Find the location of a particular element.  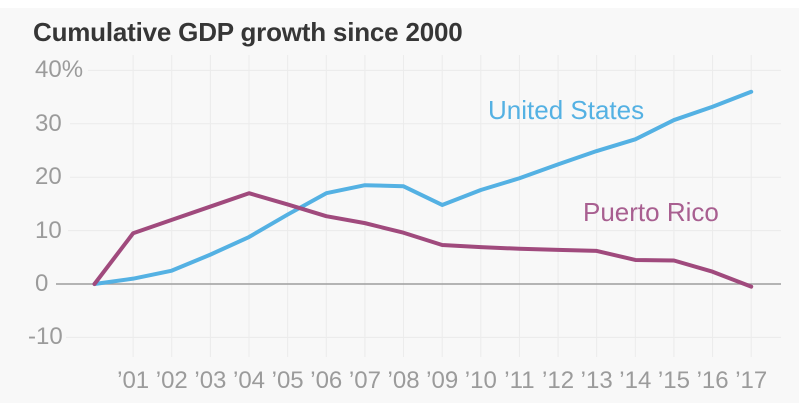

y-tick-label: -10 is located at coordinates (45, 337).